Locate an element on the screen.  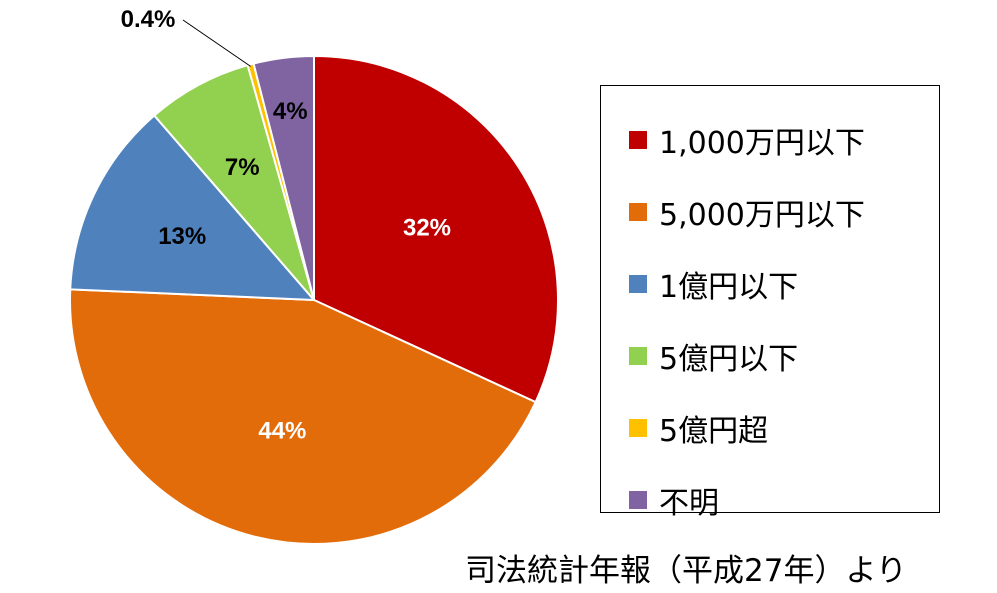
data-label: 0.4% is located at coordinates (148, 19).